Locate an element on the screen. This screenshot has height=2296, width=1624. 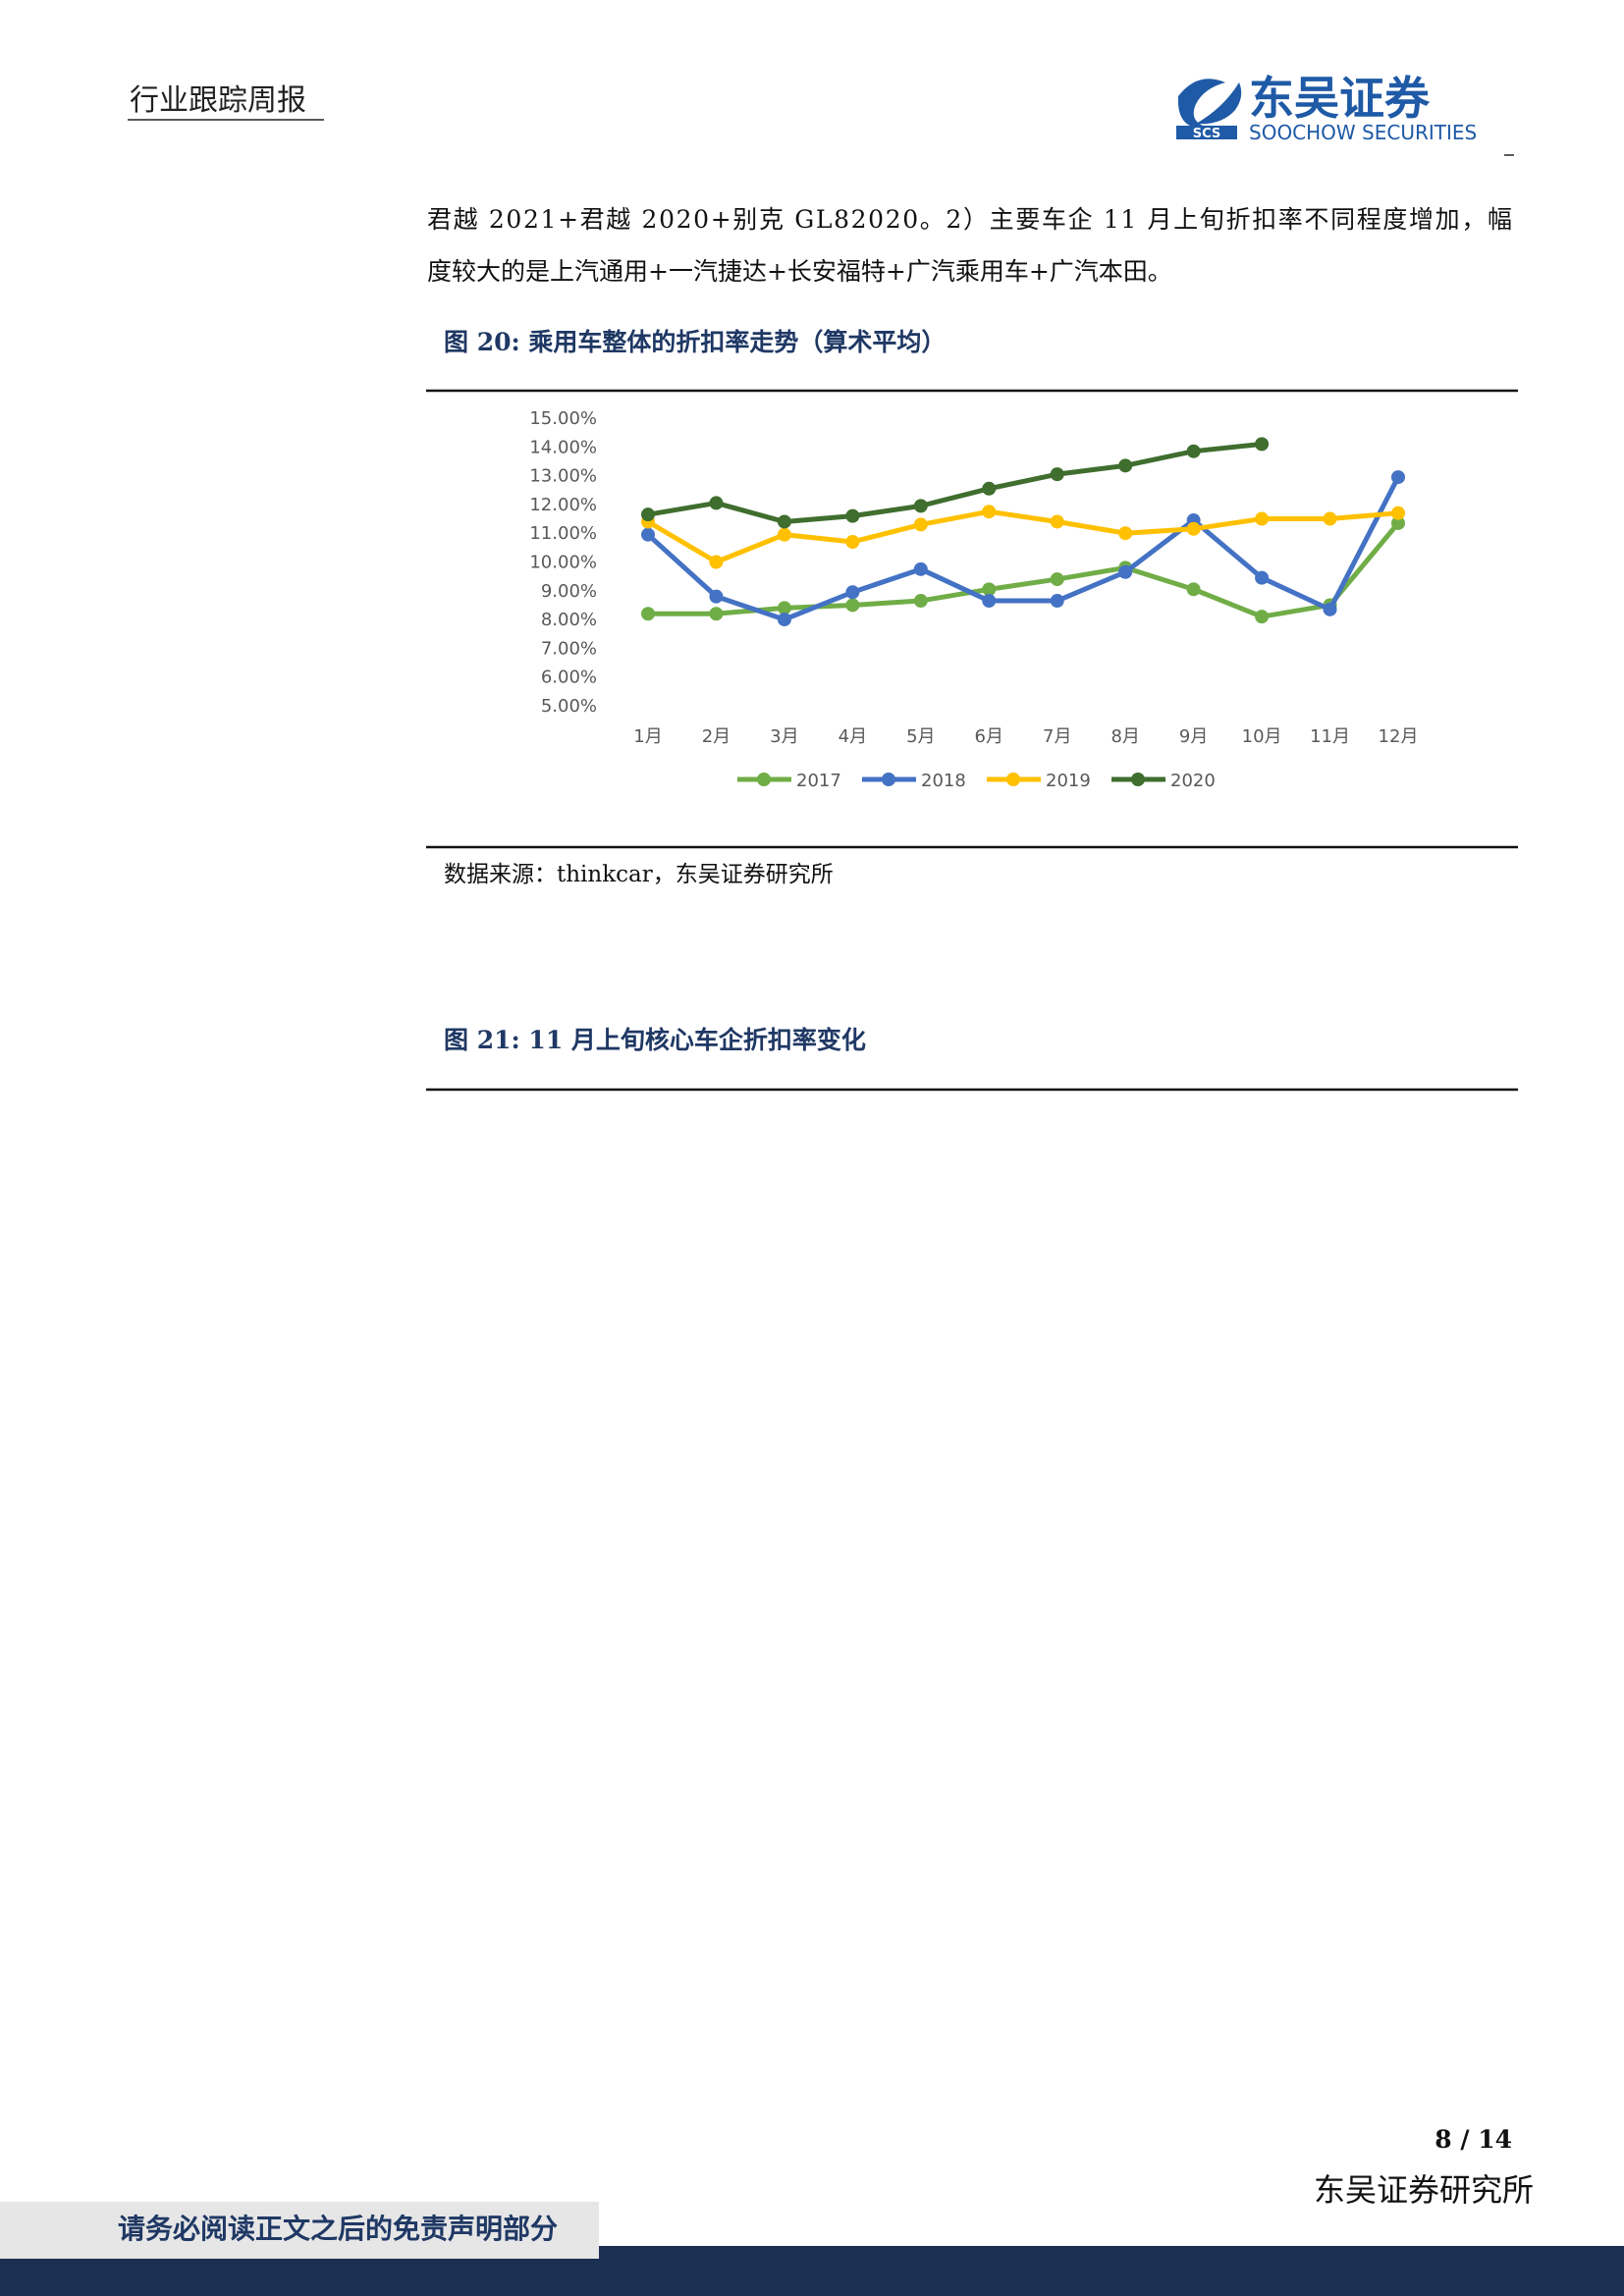
y-tick-label: 13.00% is located at coordinates (563, 476).